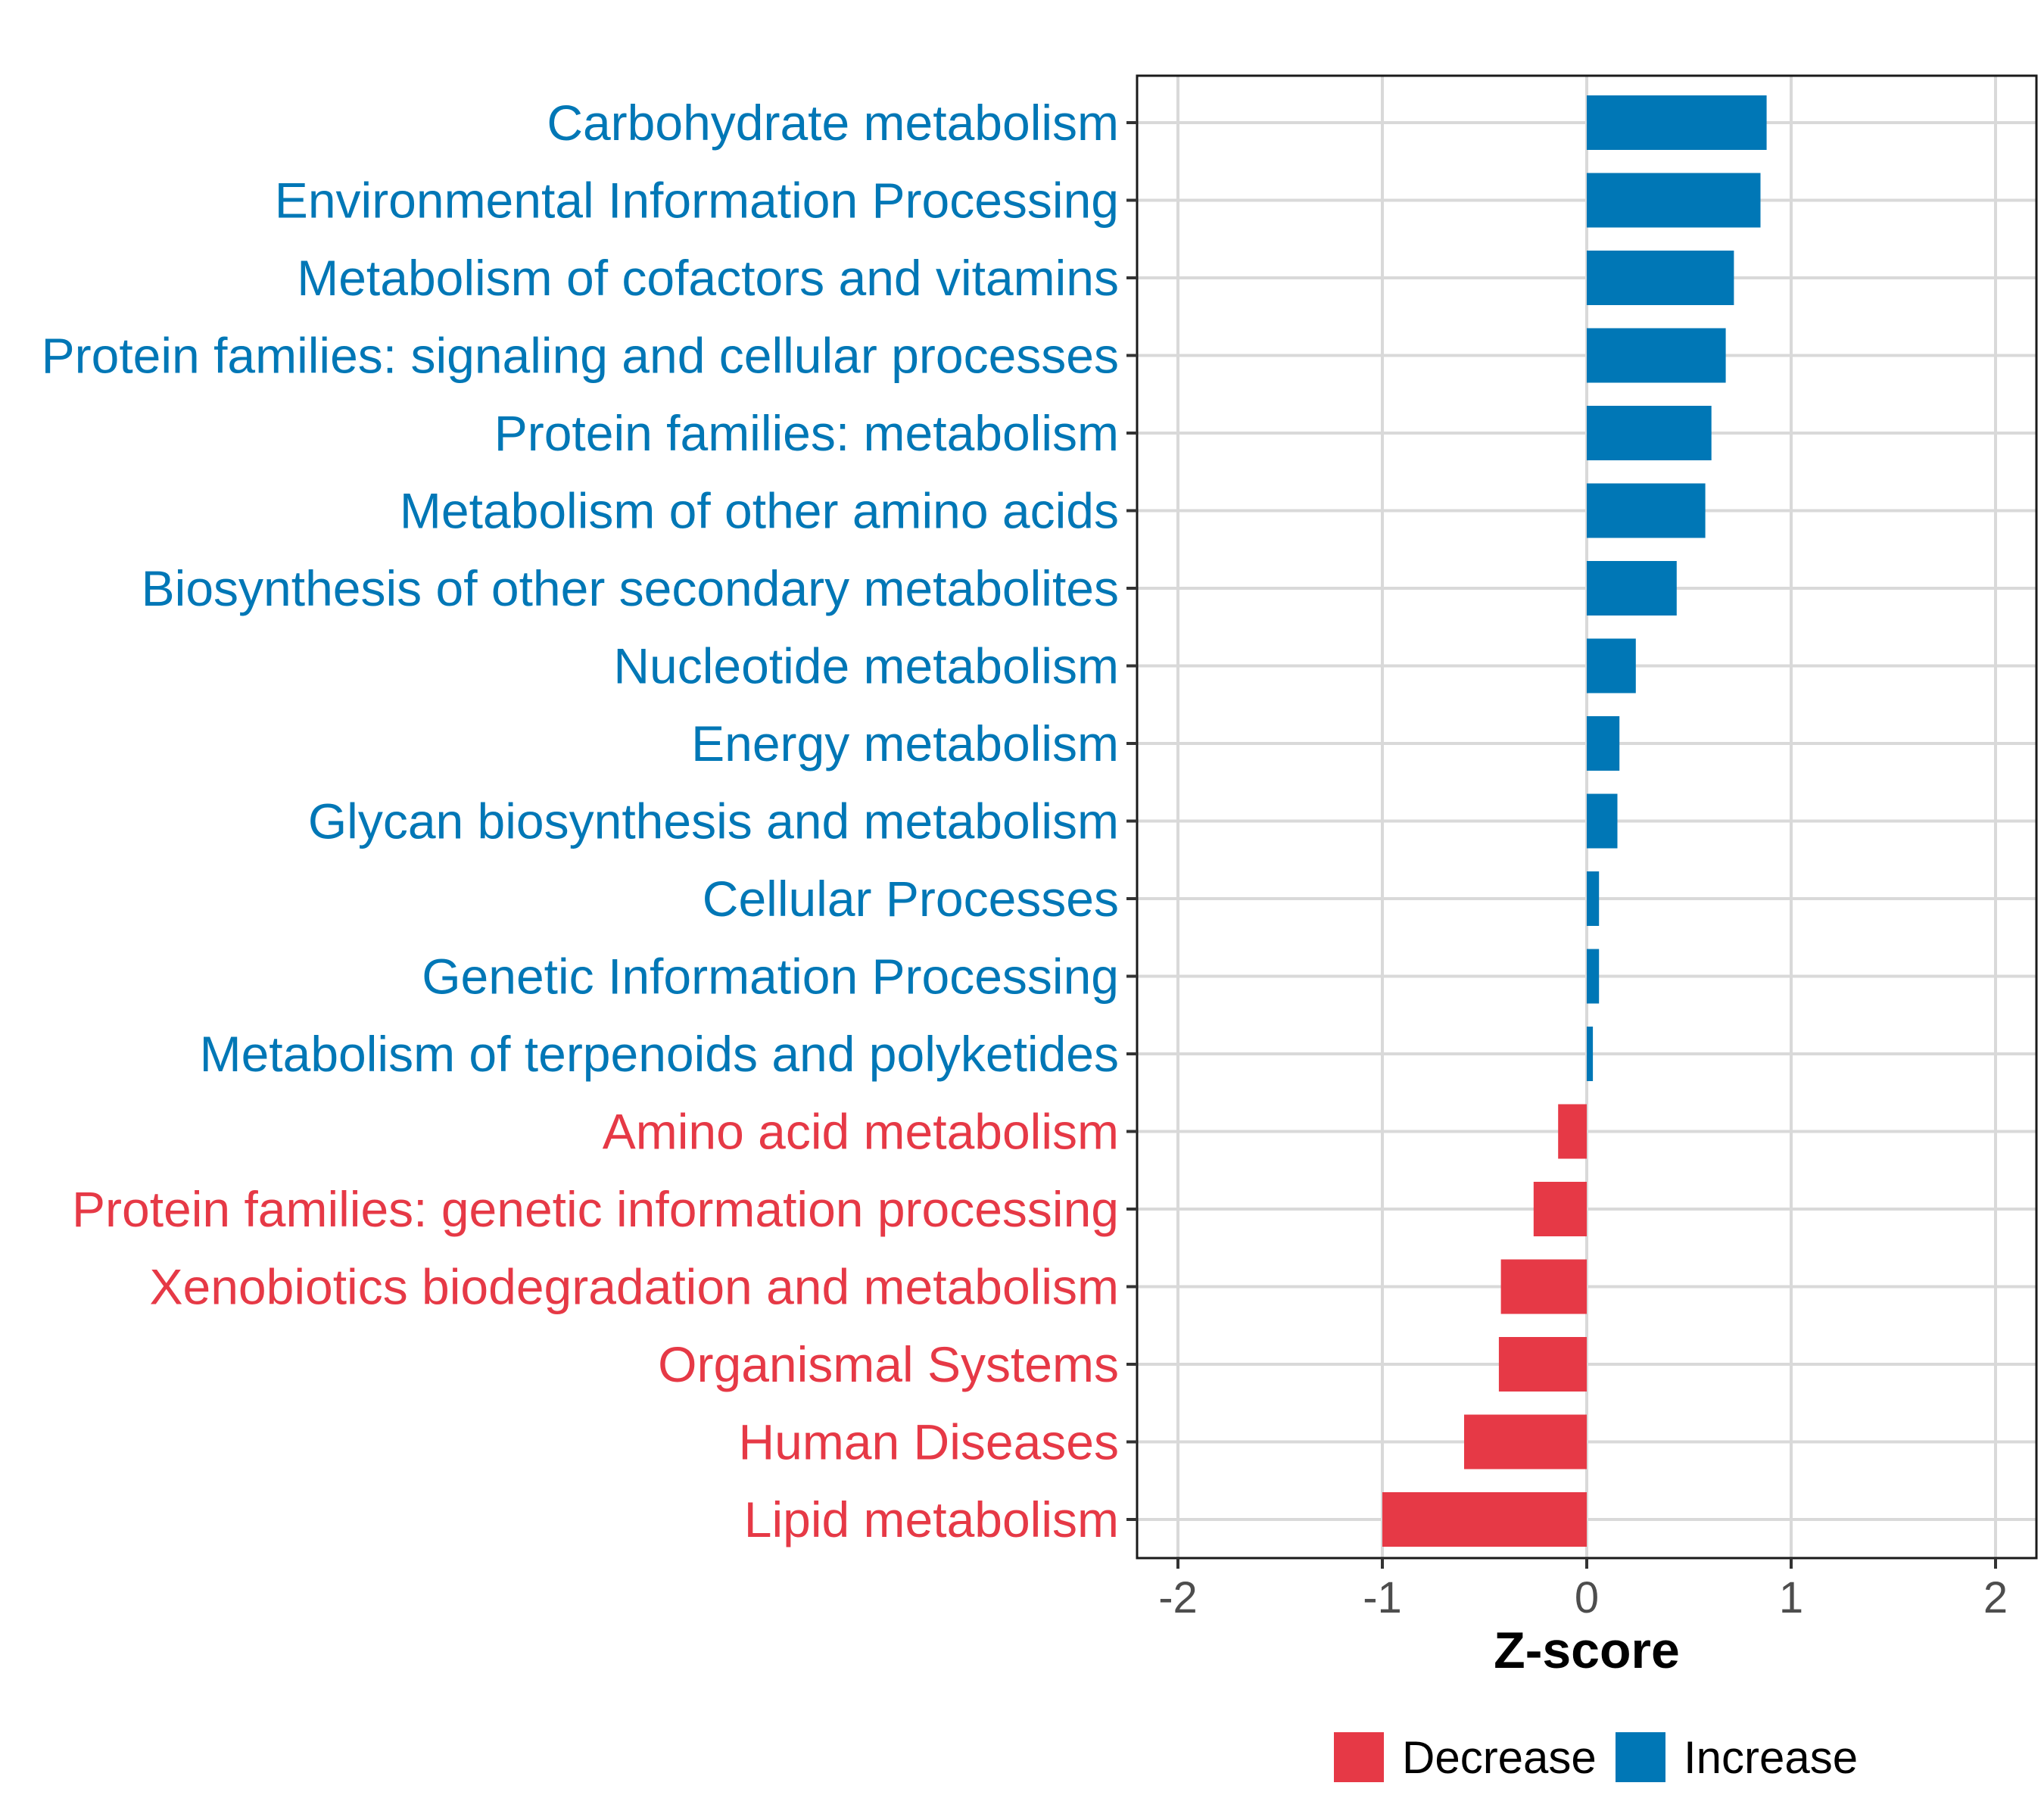  I want to click on x-tick-label: -1, so click(1382, 1597).